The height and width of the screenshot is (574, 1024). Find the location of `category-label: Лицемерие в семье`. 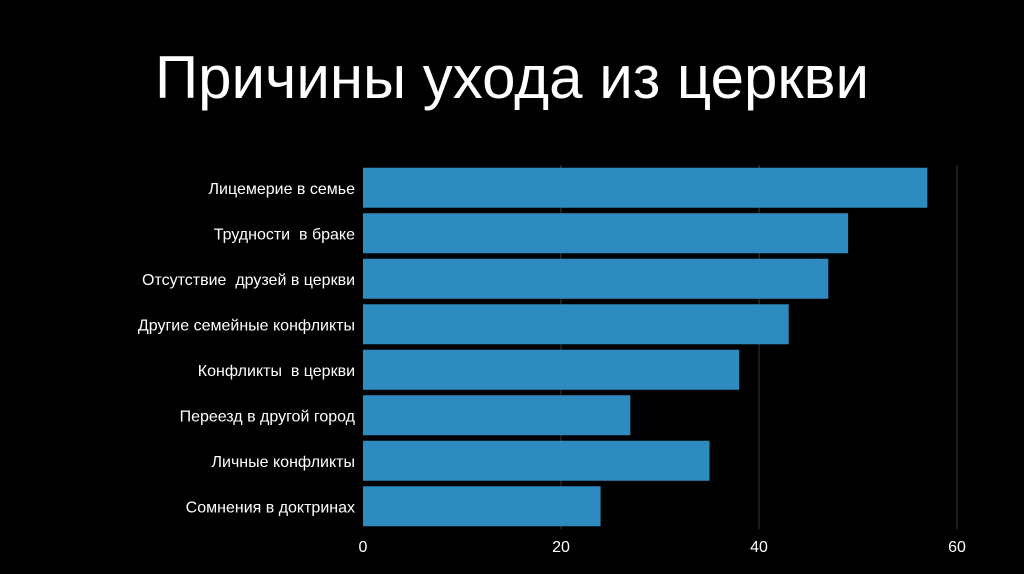

category-label: Лицемерие в семье is located at coordinates (282, 189).